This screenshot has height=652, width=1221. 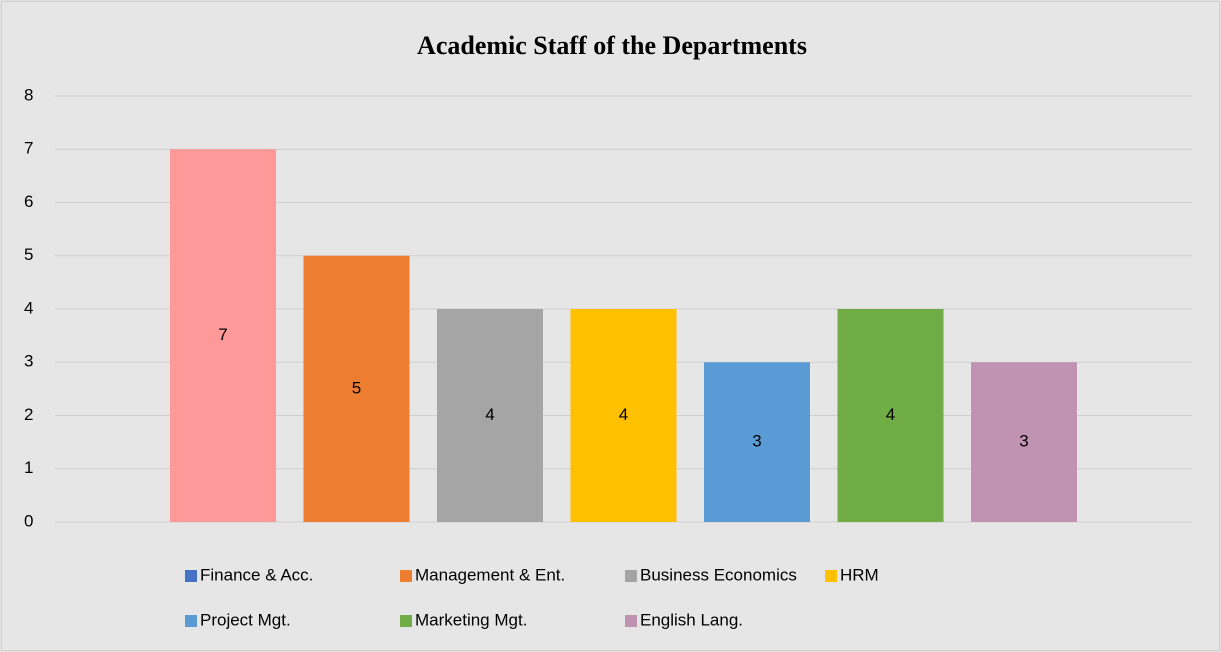 I want to click on y-tick-label: 5, so click(x=28, y=254).